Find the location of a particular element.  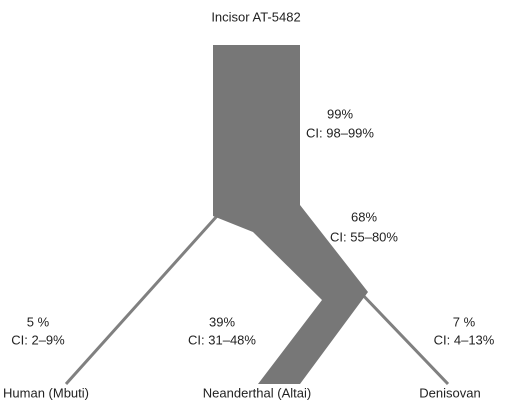

branch-human is located at coordinates (141, 300).